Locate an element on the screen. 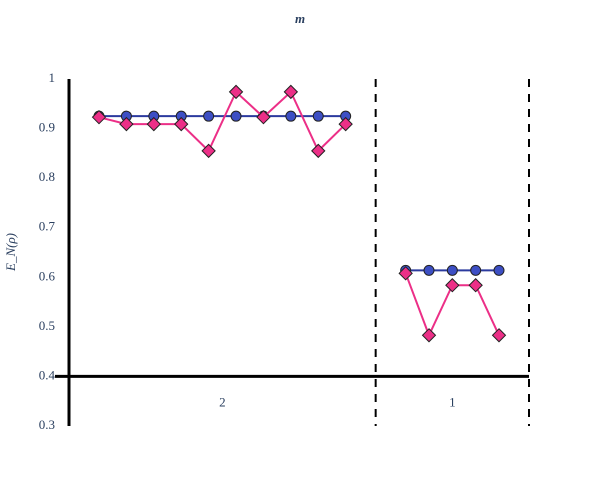 The width and height of the screenshot is (595, 496). y-tick-label: 0.8 is located at coordinates (47, 176).